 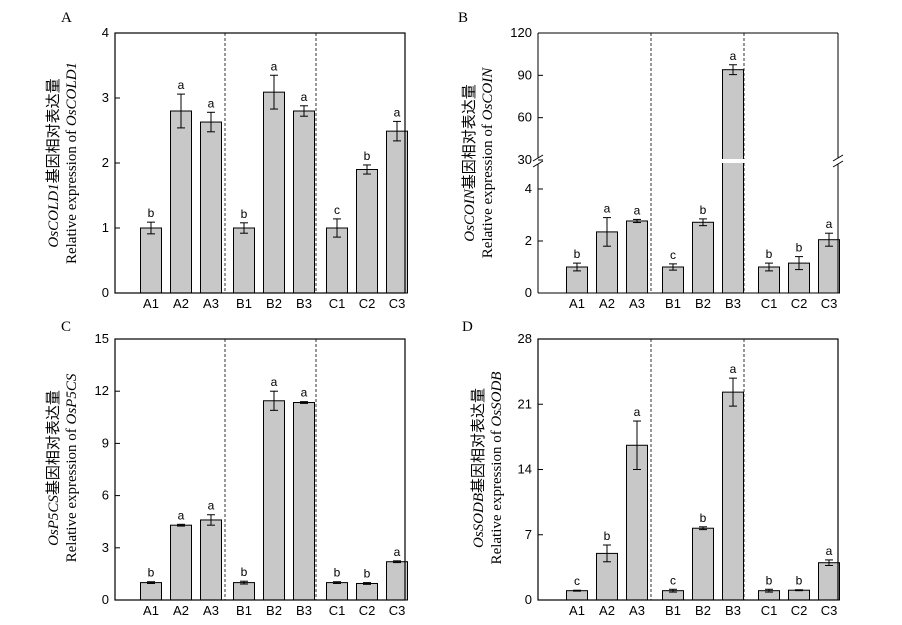 I want to click on y-axis-ticks: 0 2 4 30 60 90 120, so click(x=526, y=162).